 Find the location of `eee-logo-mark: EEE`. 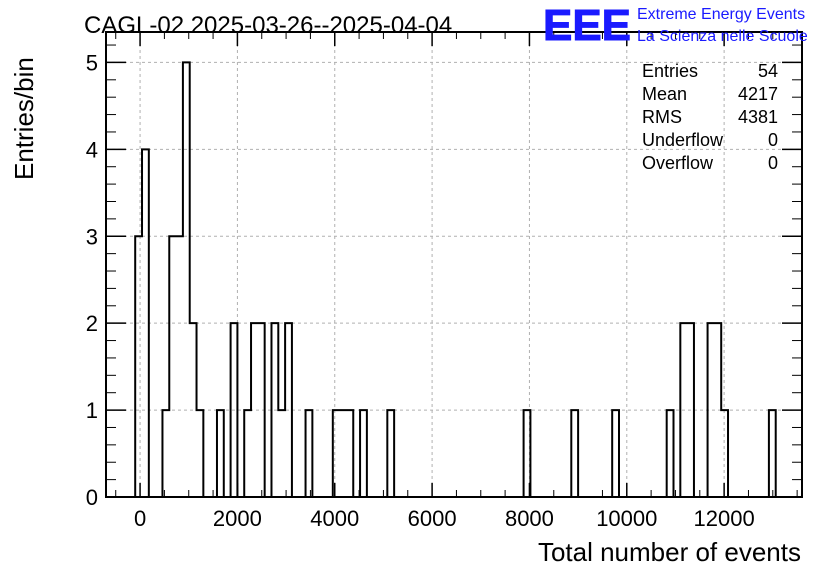

eee-logo-mark: EEE is located at coordinates (587, 25).